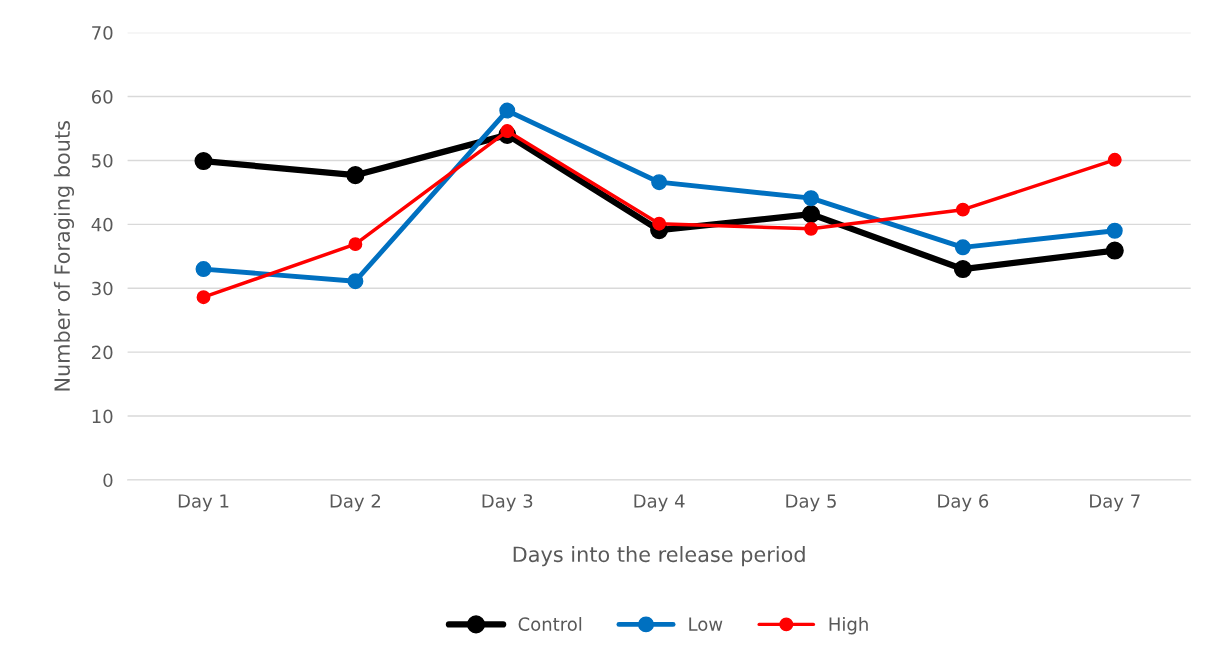 Image resolution: width=1215 pixels, height=653 pixels. Describe the element at coordinates (203, 503) in the screenshot. I see `x-tick-label: Day 1` at that location.